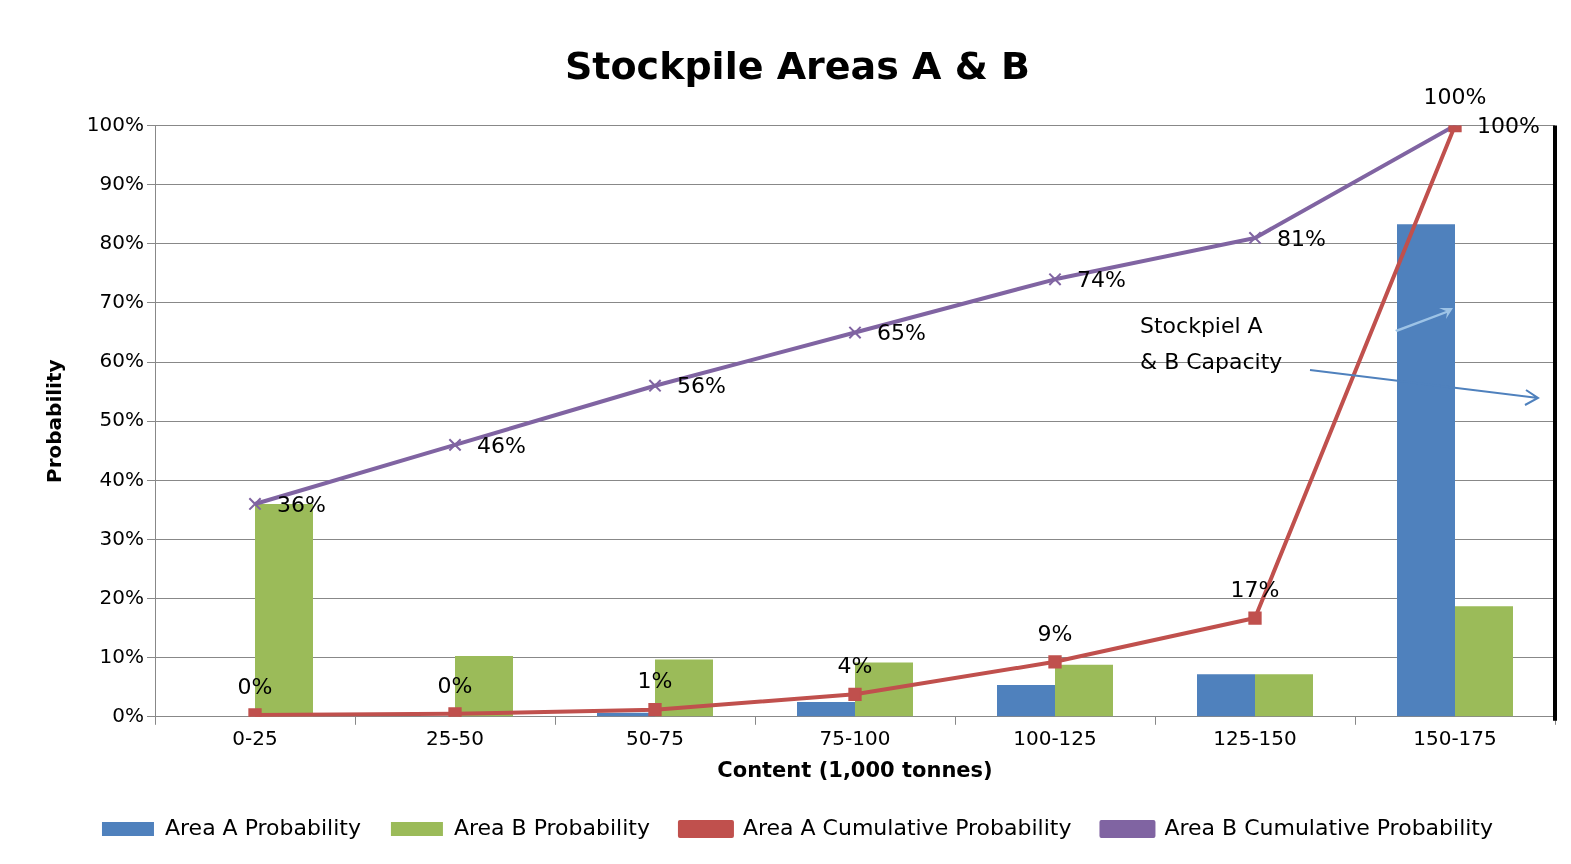 The image size is (1571, 864). Describe the element at coordinates (121, 537) in the screenshot. I see `y-tick-label: 30%` at that location.